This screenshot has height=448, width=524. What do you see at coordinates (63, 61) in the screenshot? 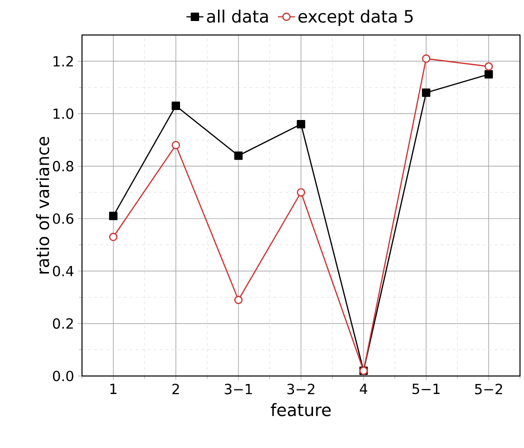
I see `y-tick-label: 1.2` at bounding box center [63, 61].